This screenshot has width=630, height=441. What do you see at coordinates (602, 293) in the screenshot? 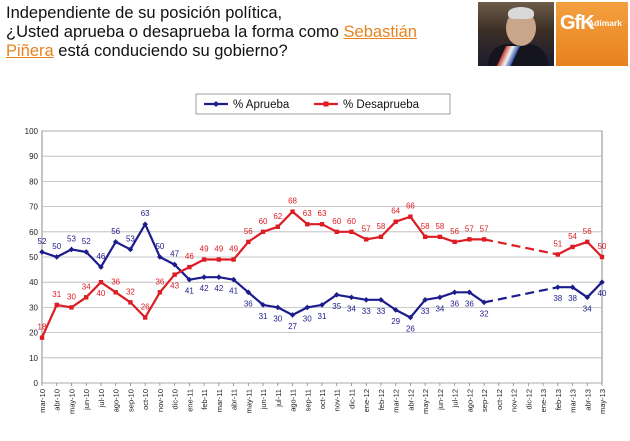
I see `data-label: 40` at bounding box center [602, 293].